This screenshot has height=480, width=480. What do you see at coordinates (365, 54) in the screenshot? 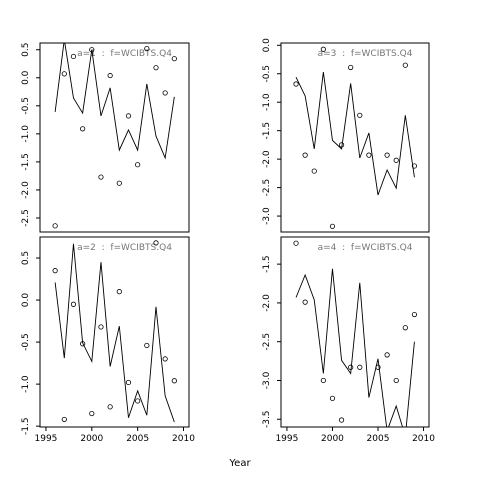
I see `strip-label: a=3 : f=WCIBTS.Q4` at bounding box center [365, 54].